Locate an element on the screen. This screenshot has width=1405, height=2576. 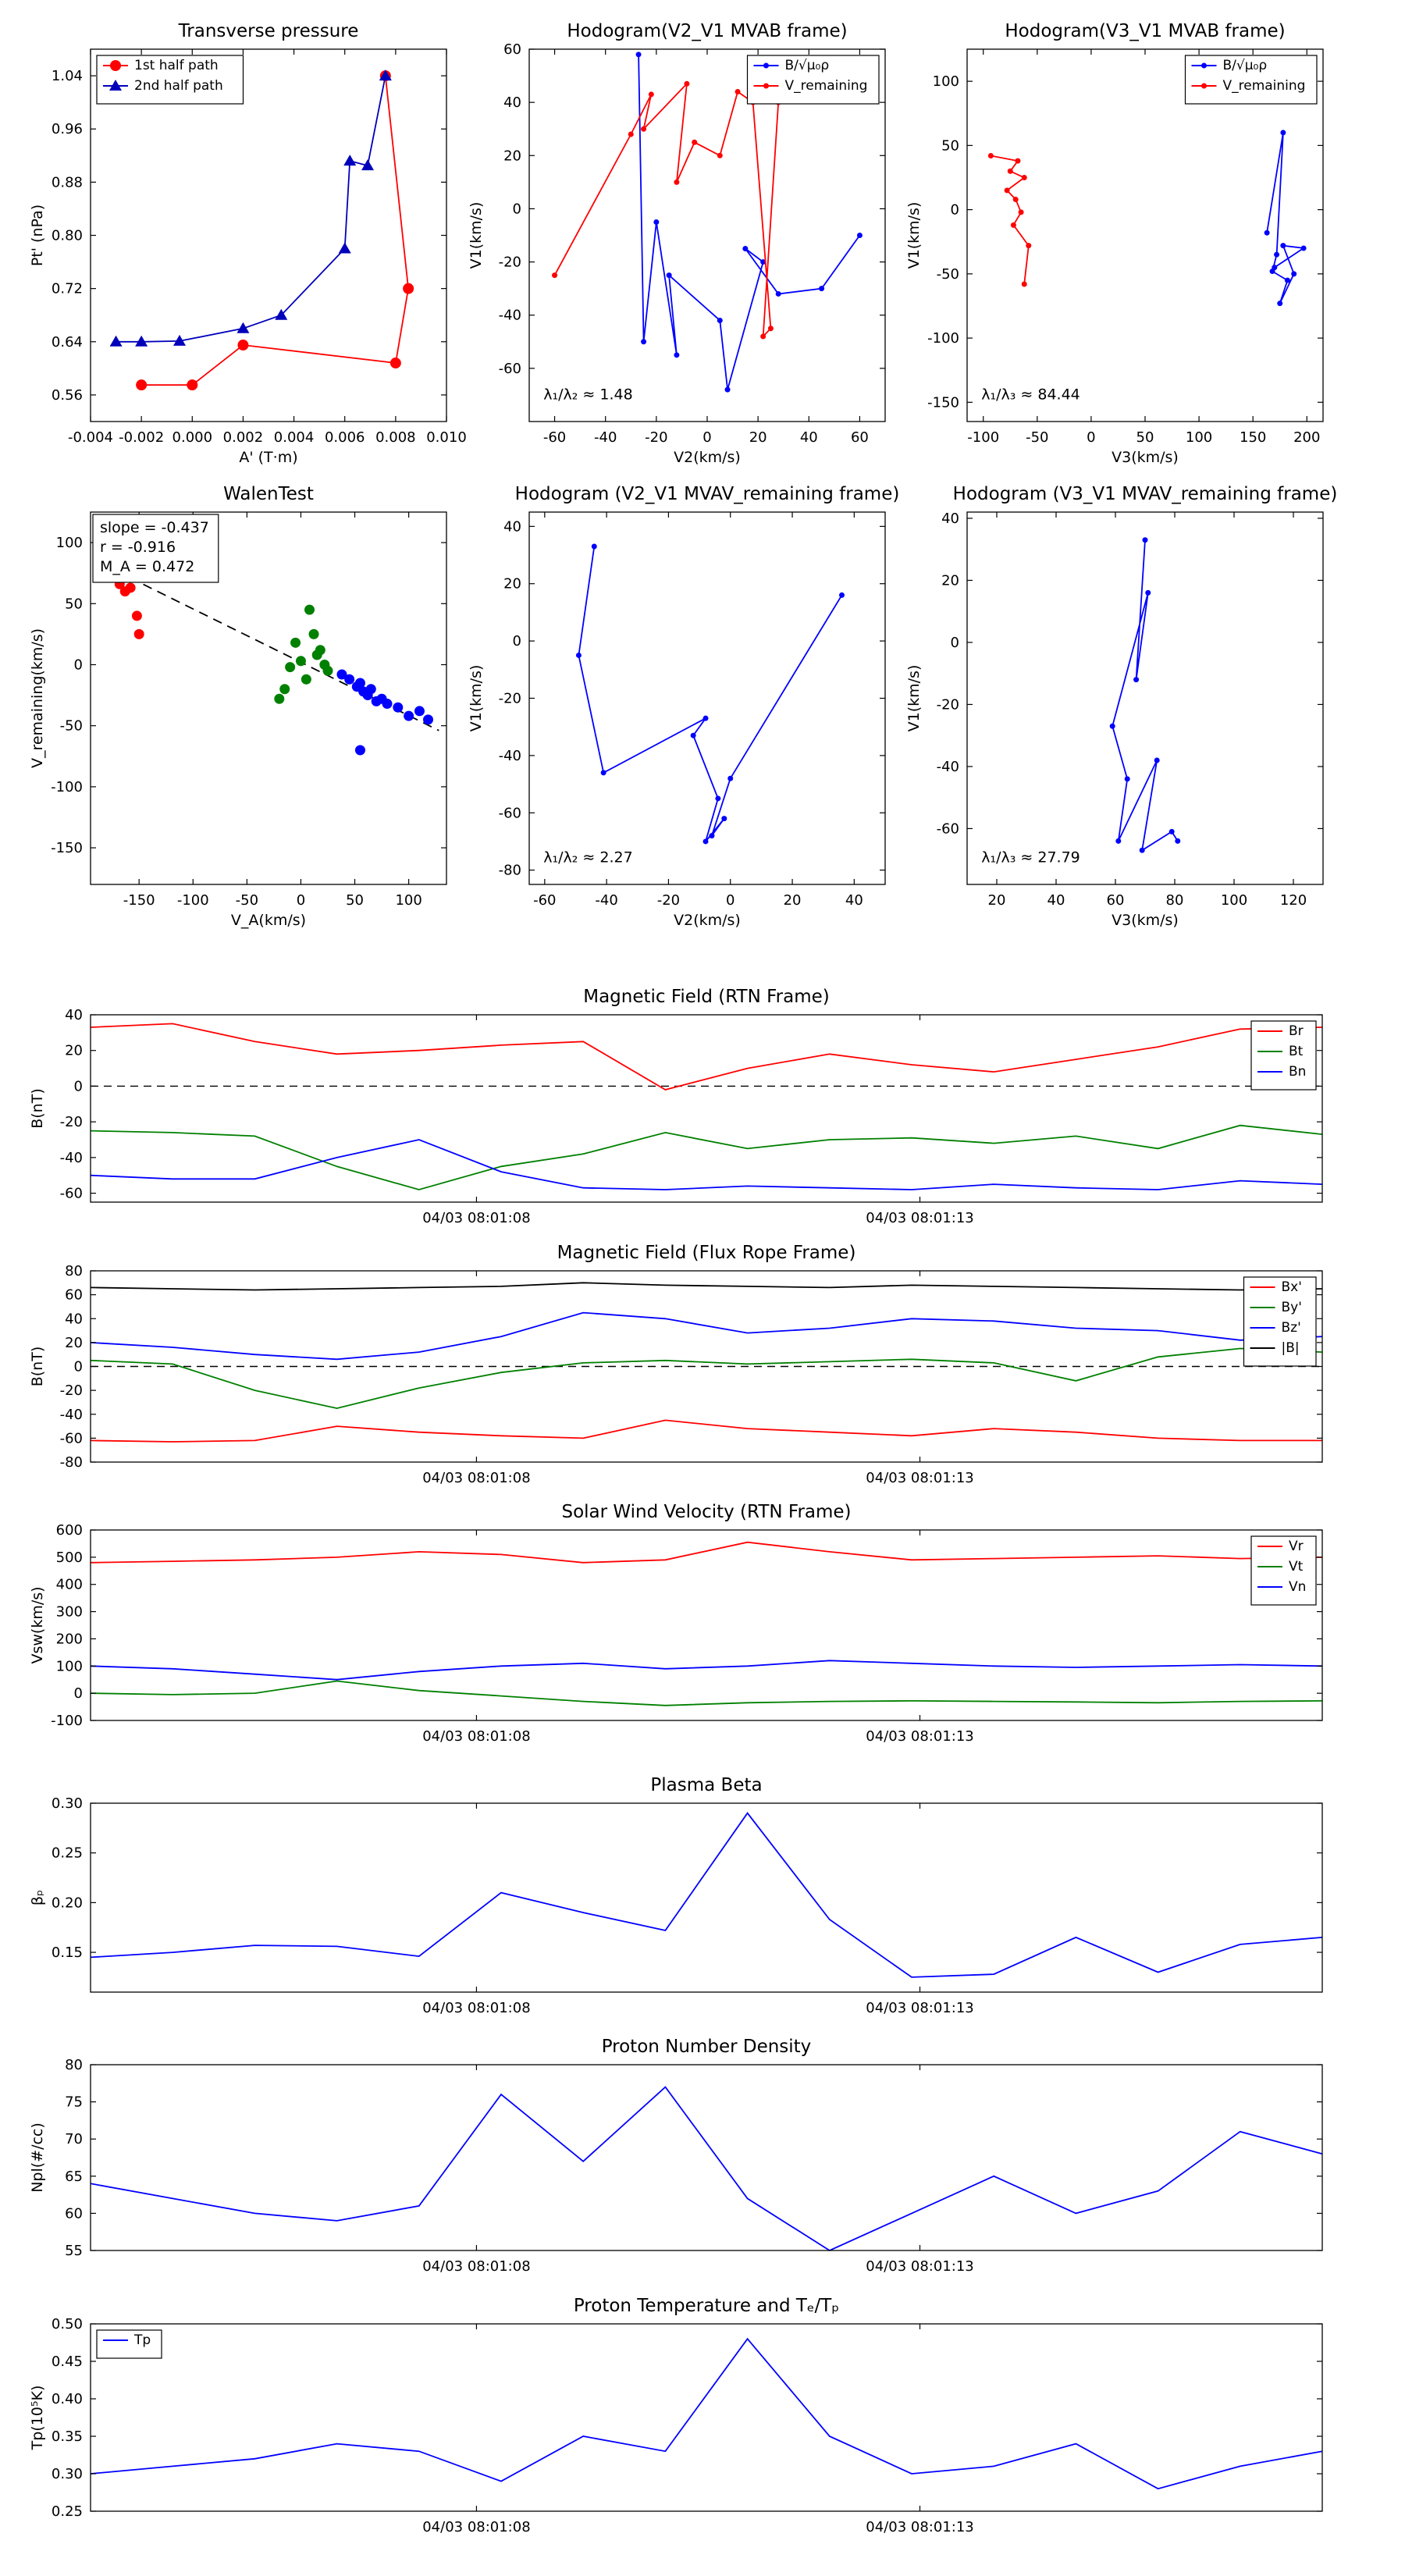
y-tick-label: -80 is located at coordinates (510, 871).